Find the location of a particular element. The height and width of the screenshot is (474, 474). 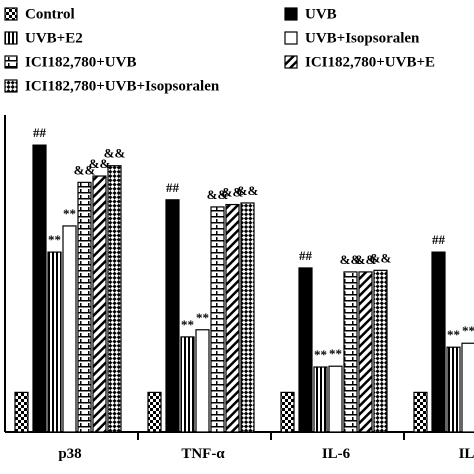

x-tick-label: IL-6 is located at coordinates (336, 454).